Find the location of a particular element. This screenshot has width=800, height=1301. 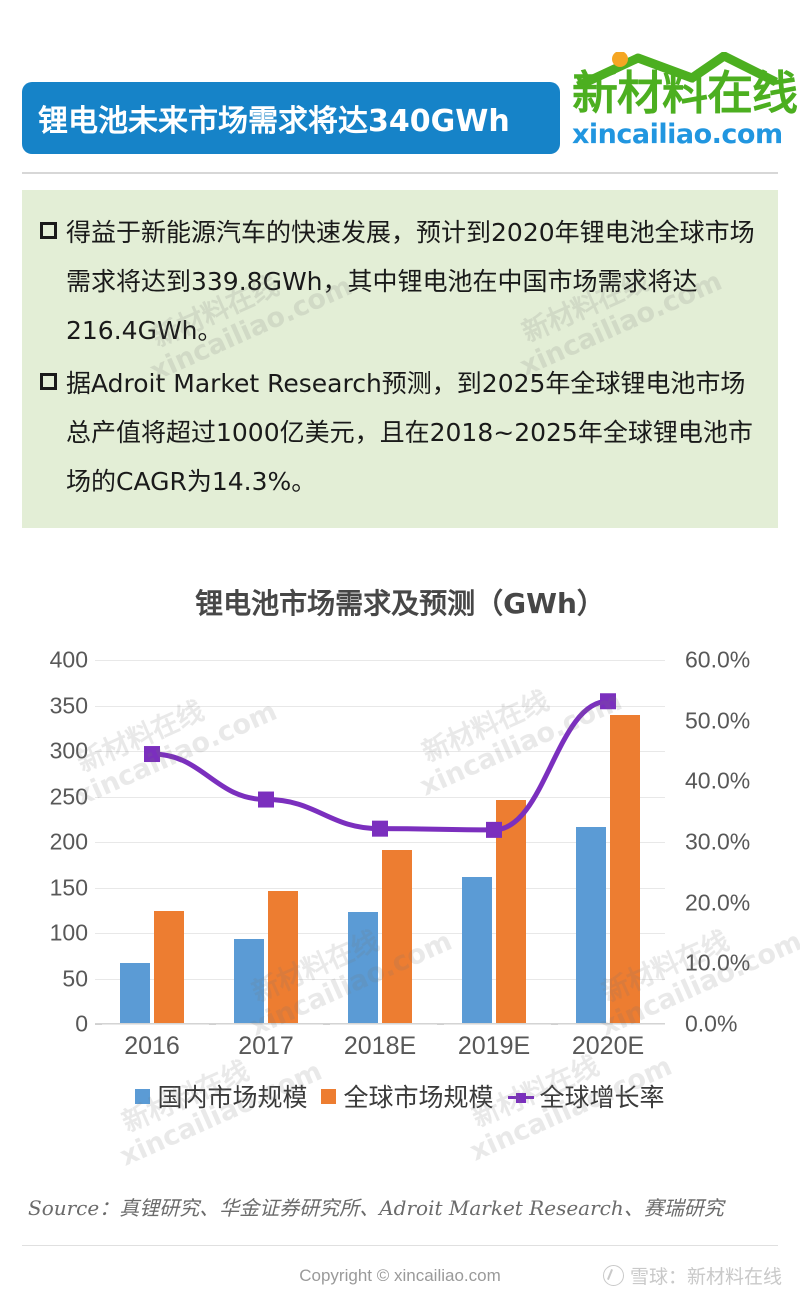

chart-legend: 国内市场规模 全球市场规模 全球增长率 is located at coordinates (400, 1096).